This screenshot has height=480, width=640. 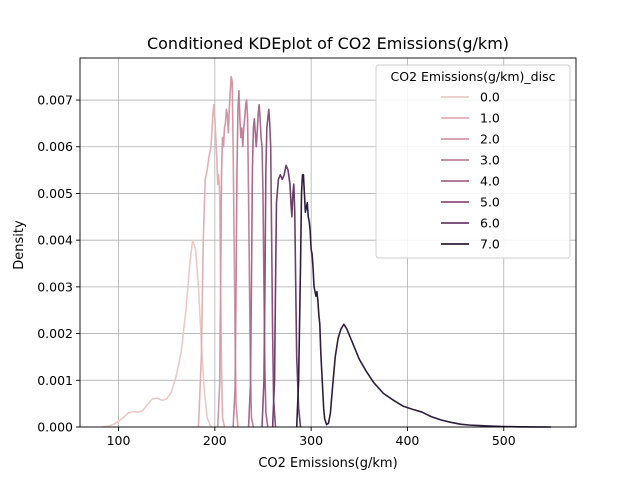 I want to click on y-tick-label: 0.004, so click(x=55, y=240).